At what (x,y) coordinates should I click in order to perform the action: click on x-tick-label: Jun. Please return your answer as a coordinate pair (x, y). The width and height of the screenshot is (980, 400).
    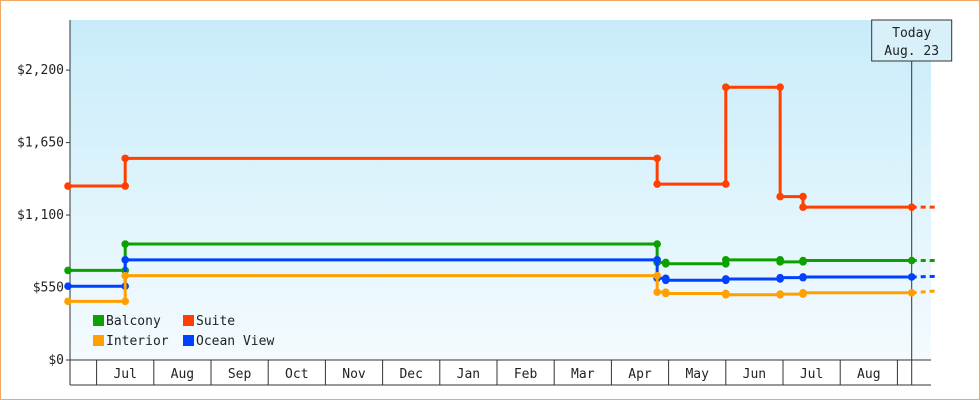
    Looking at the image, I should click on (754, 374).